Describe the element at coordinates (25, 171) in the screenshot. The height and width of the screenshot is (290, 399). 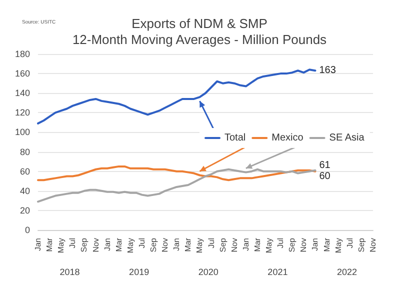
I see `y-tick-label: 60` at that location.